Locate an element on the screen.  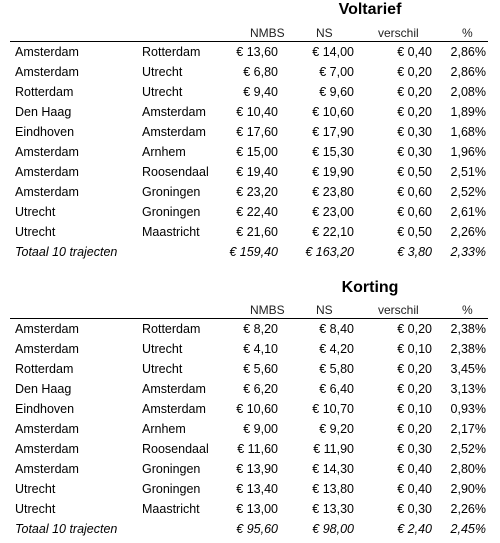
nmbs-price: € 6,80 is located at coordinates (260, 72).